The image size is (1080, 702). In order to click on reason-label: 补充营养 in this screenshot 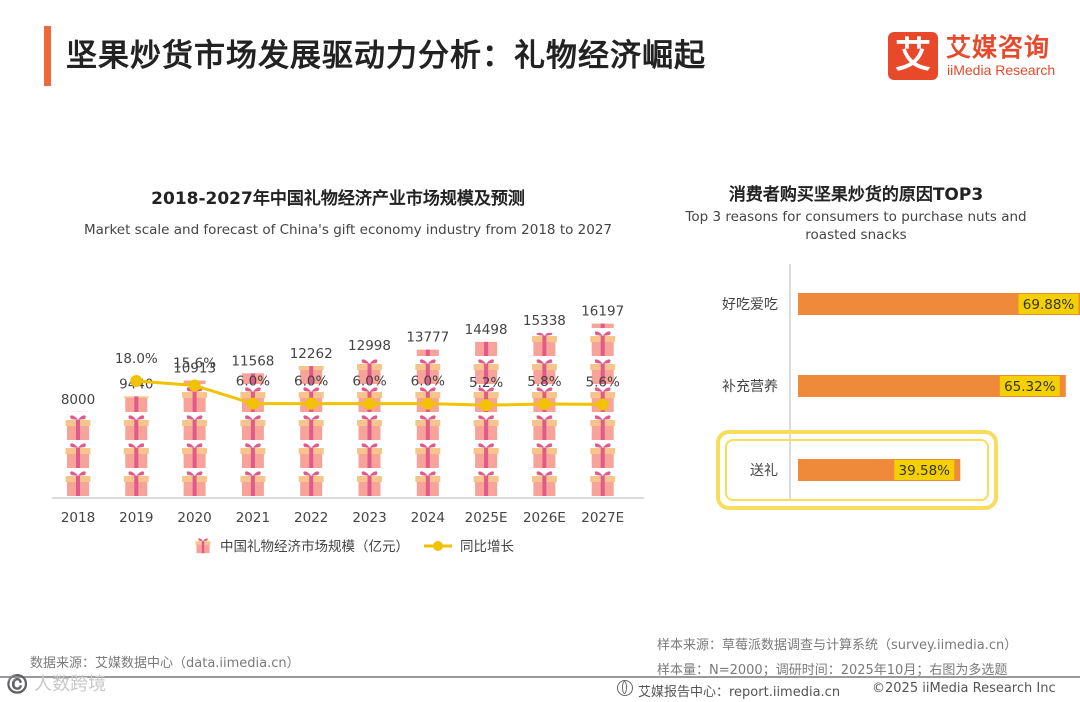, I will do `click(750, 387)`.